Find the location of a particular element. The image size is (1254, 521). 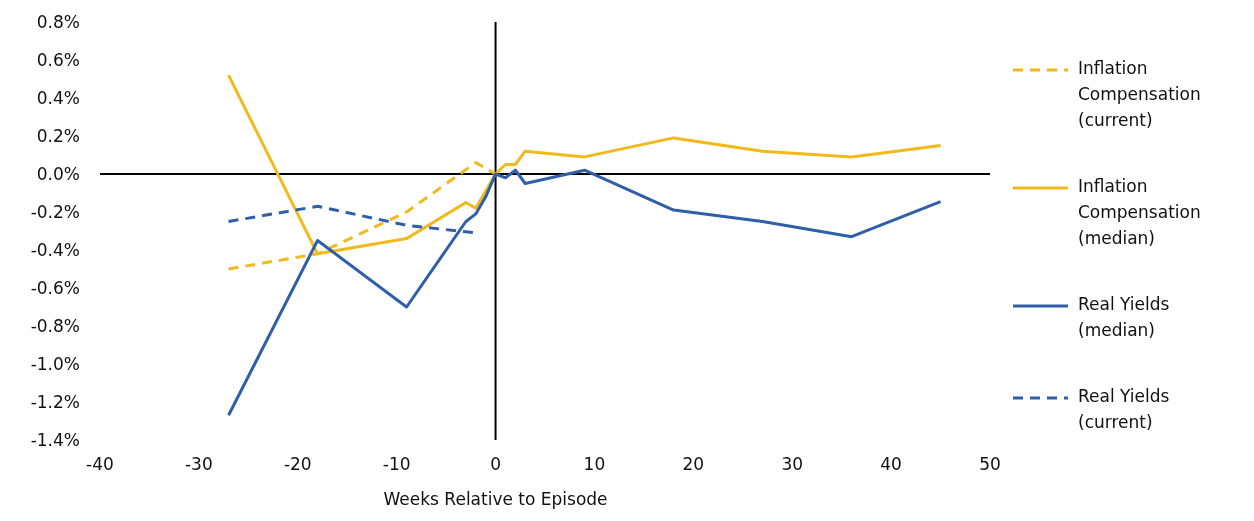

x-axis-title: Weeks Relative to Episode is located at coordinates (495, 499).